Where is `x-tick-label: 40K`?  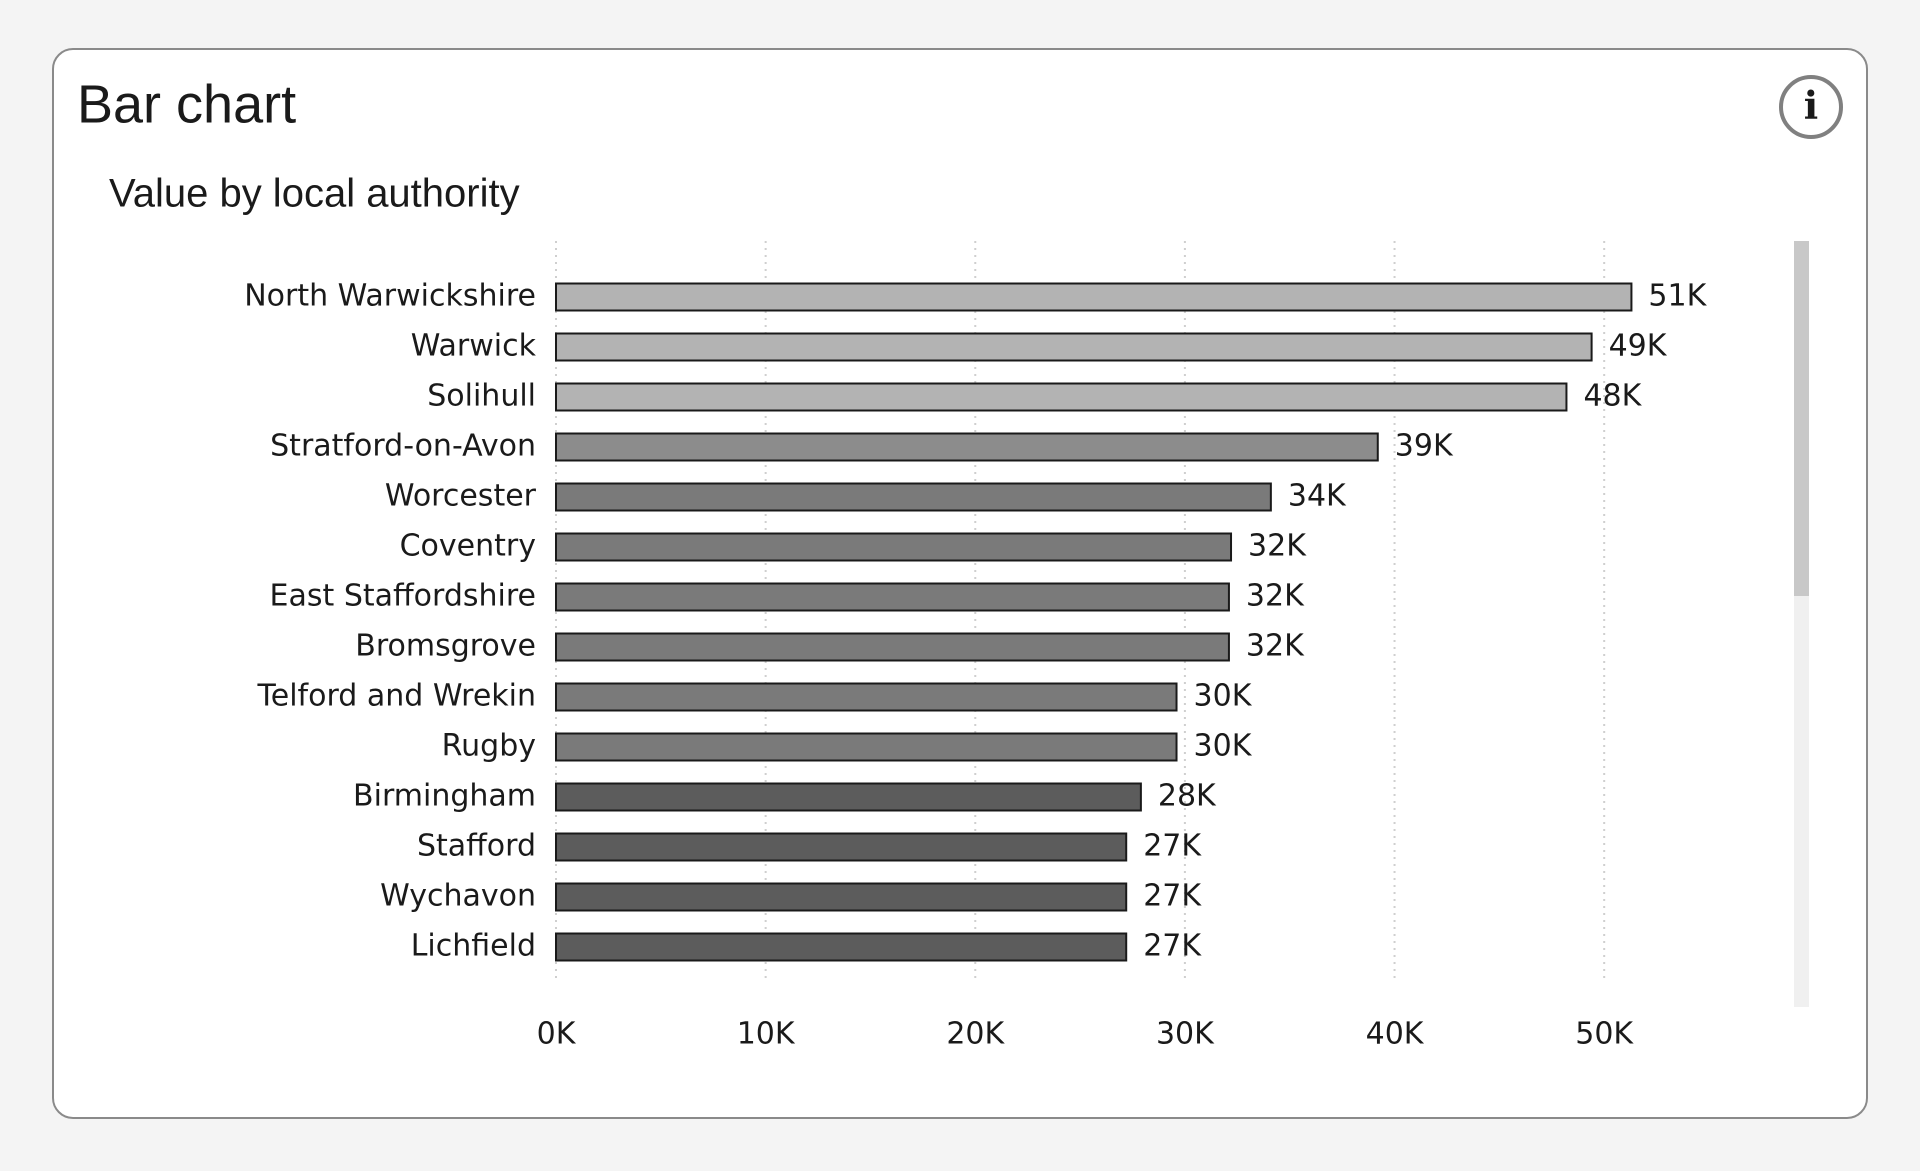
x-tick-label: 40K is located at coordinates (1395, 1034).